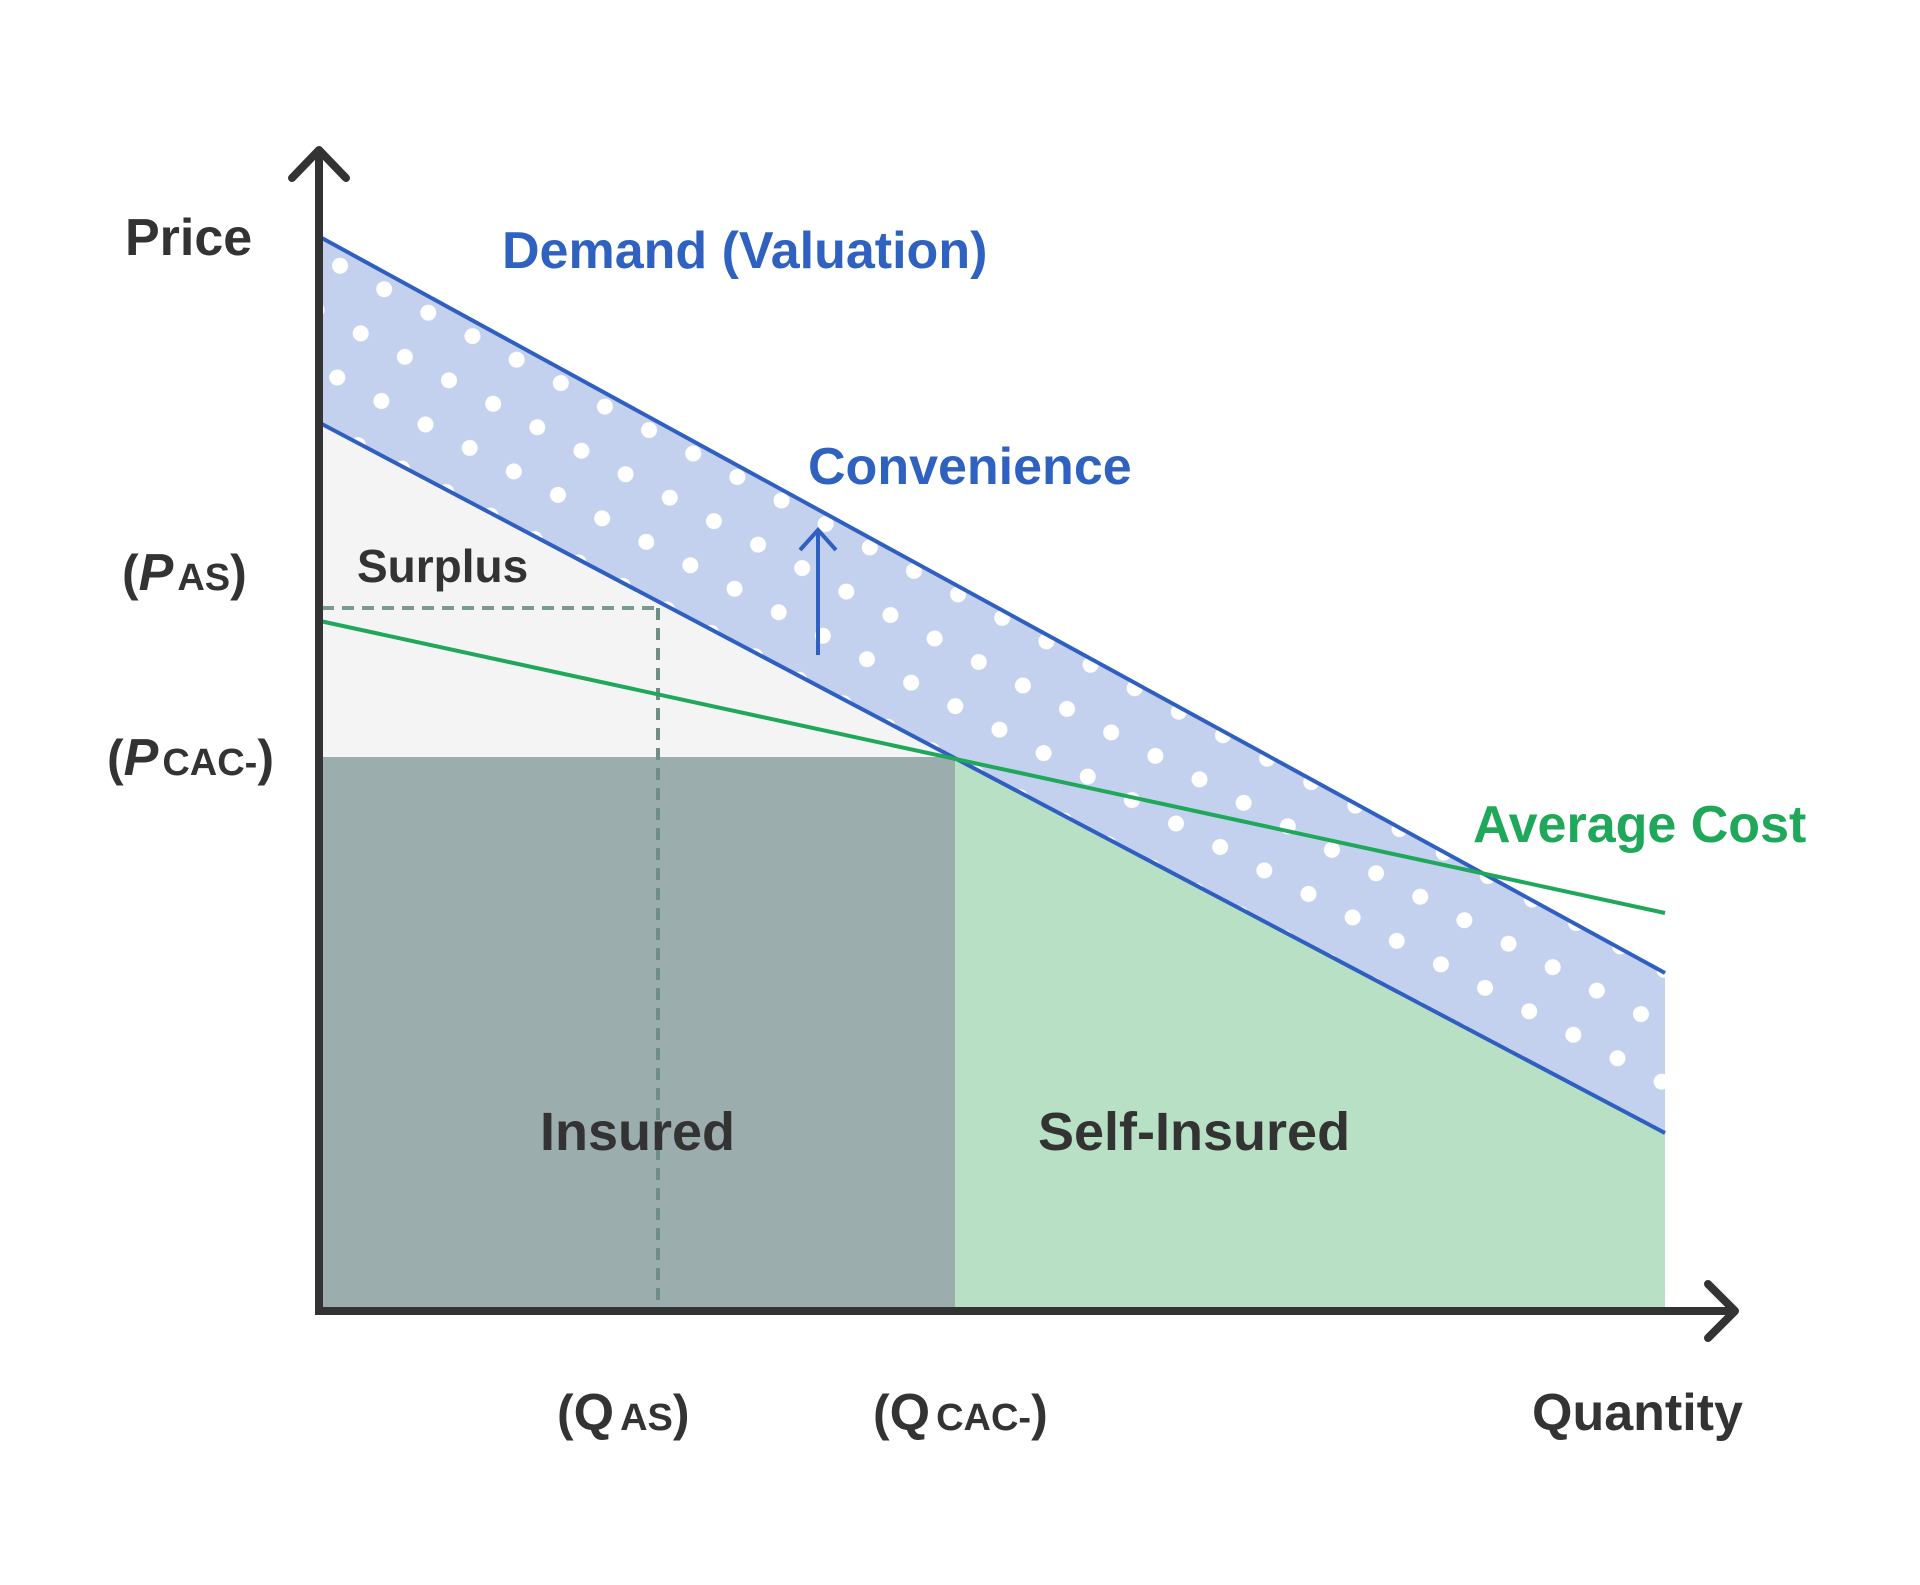 The width and height of the screenshot is (1920, 1585). I want to click on y-axis-title: Price, so click(188, 238).